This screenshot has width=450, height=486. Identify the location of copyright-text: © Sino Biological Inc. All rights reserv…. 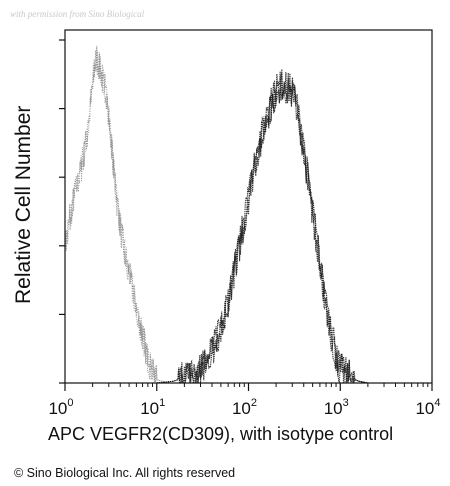
(125, 473).